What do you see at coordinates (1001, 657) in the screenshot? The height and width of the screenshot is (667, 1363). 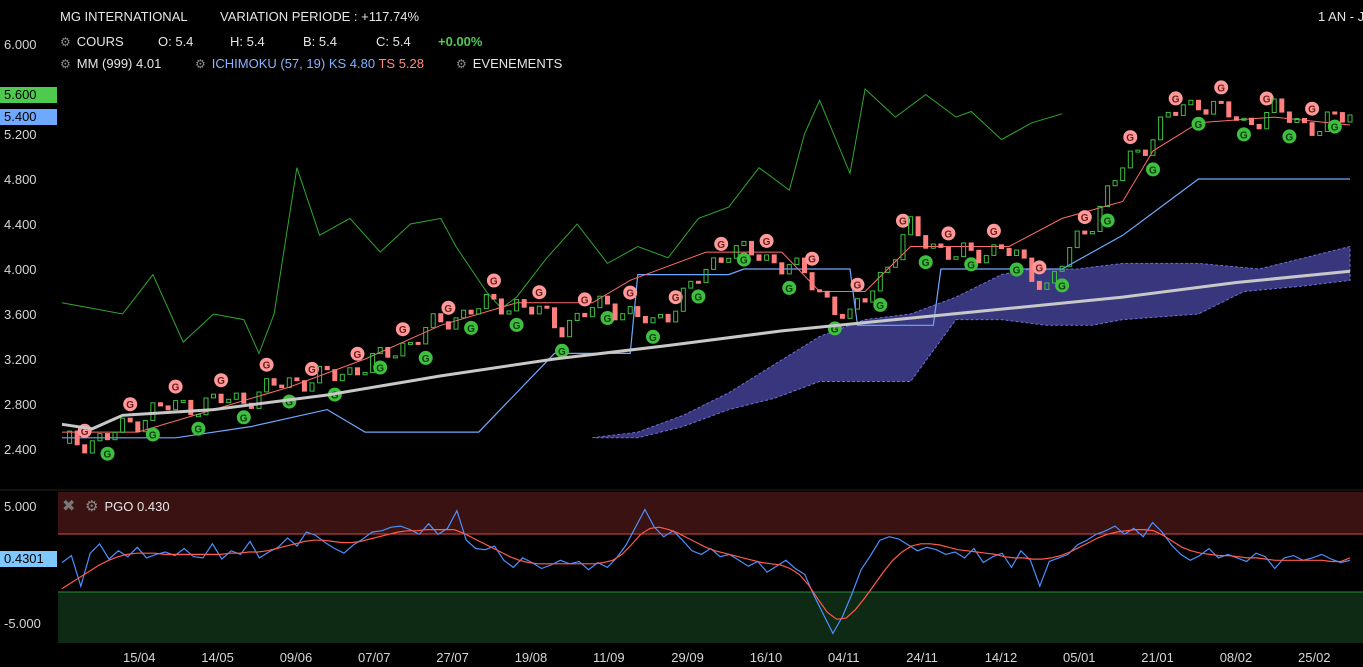 I see `x-tick-label: 14/12` at bounding box center [1001, 657].